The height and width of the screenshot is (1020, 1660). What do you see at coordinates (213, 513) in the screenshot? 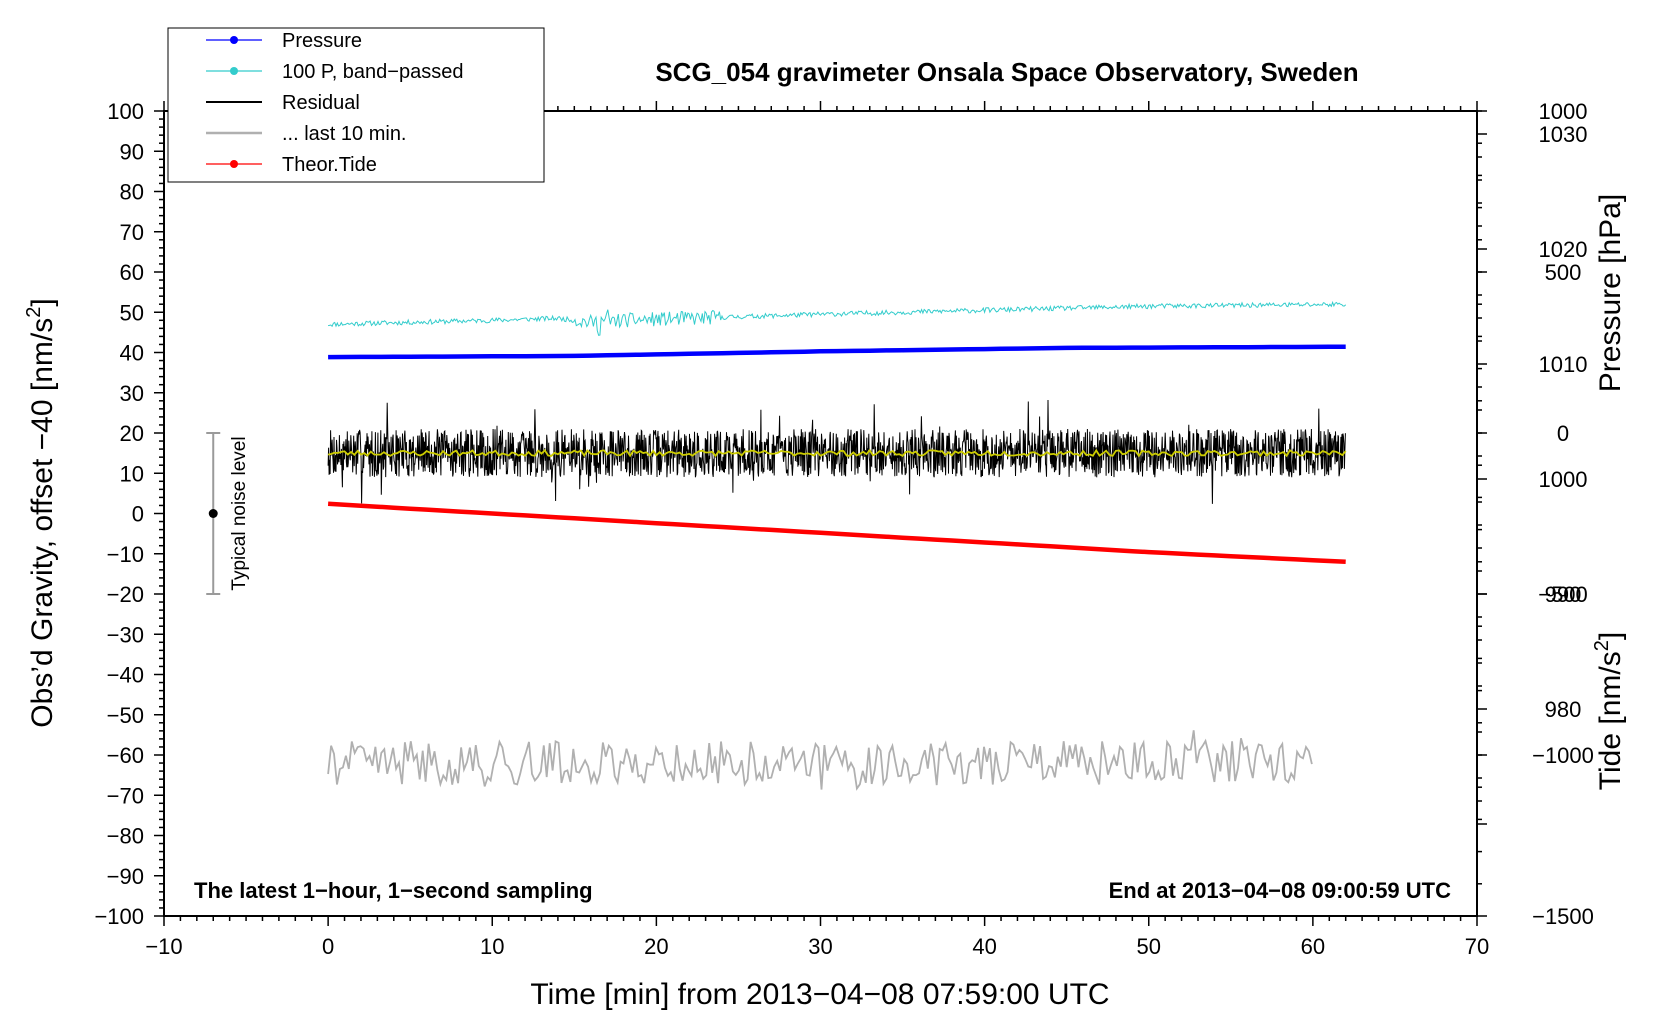
I see `noise-dot` at bounding box center [213, 513].